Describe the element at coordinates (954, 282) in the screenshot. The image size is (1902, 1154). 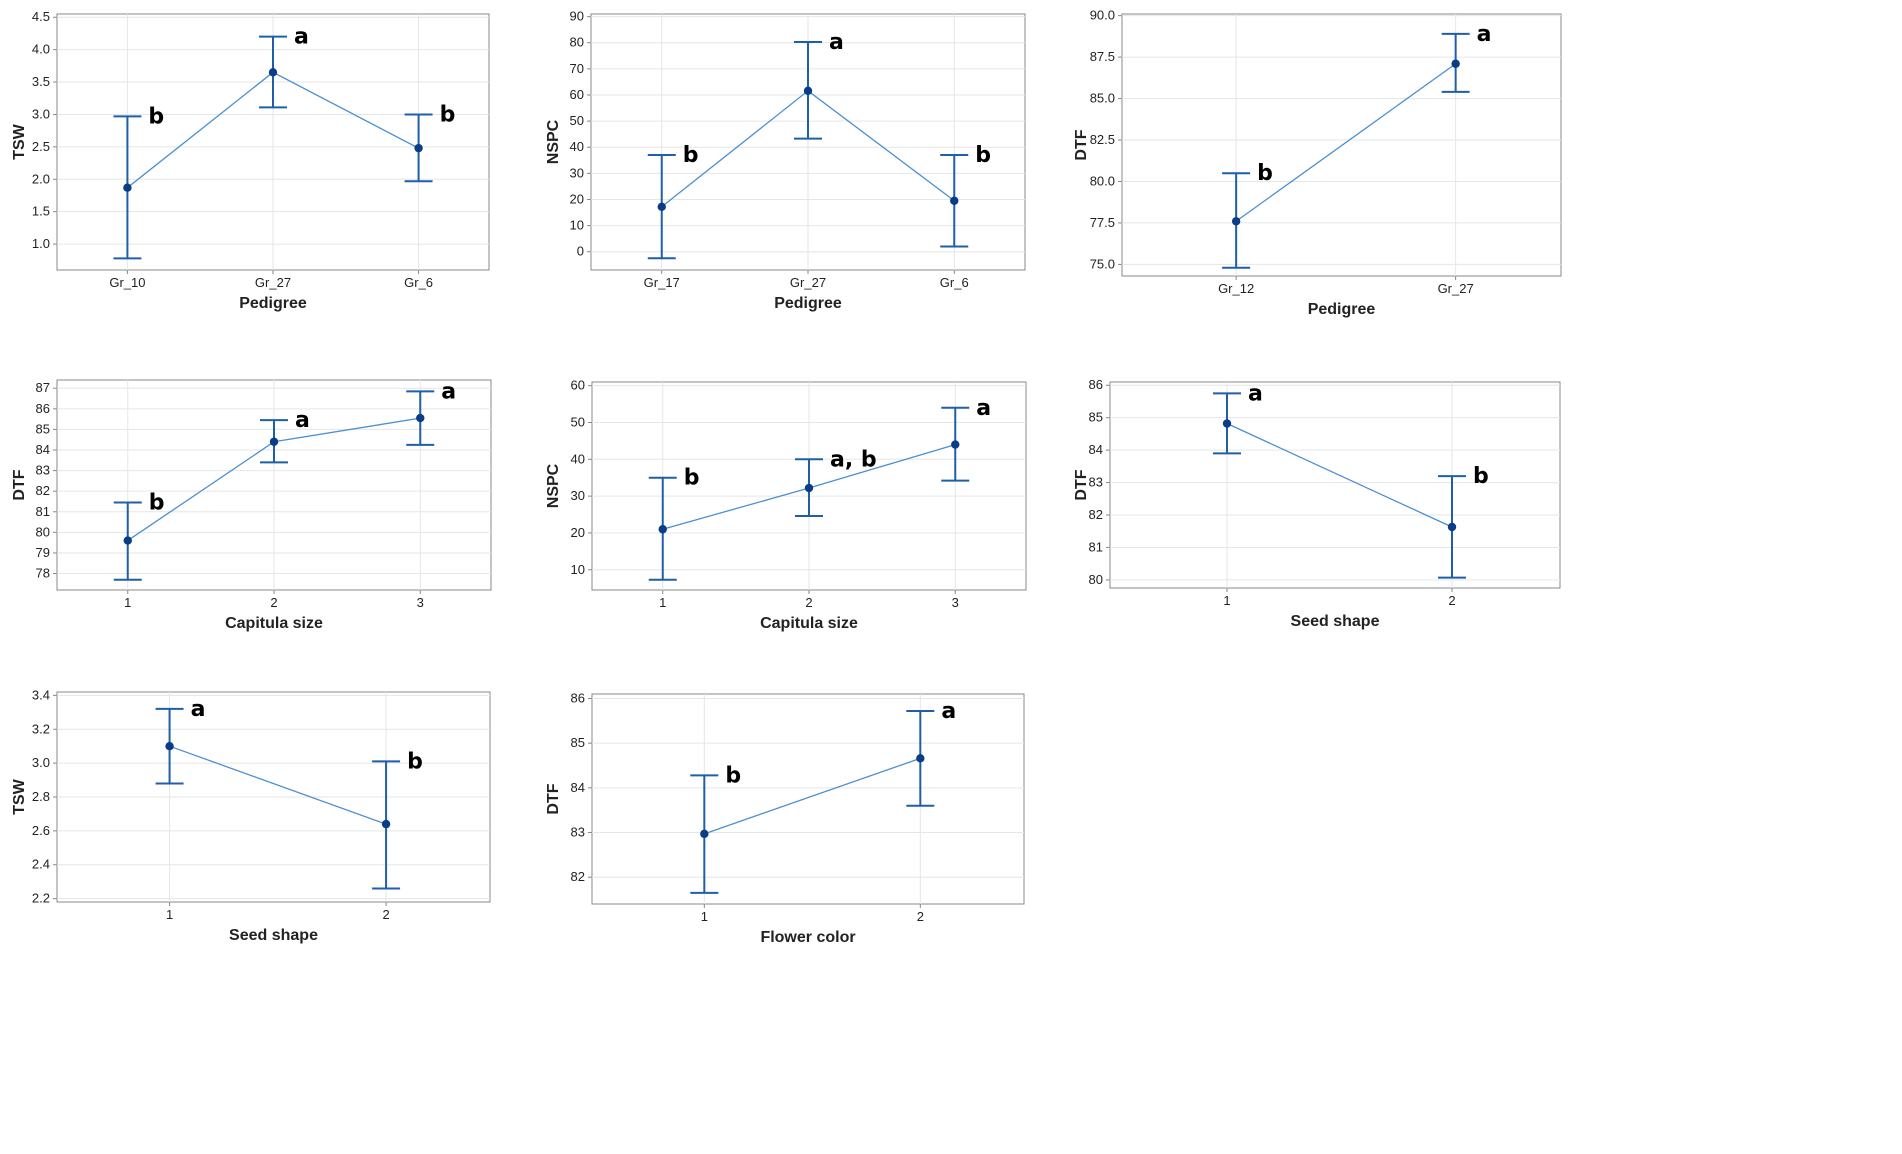
I see `x-tick-label: Gr_6` at that location.